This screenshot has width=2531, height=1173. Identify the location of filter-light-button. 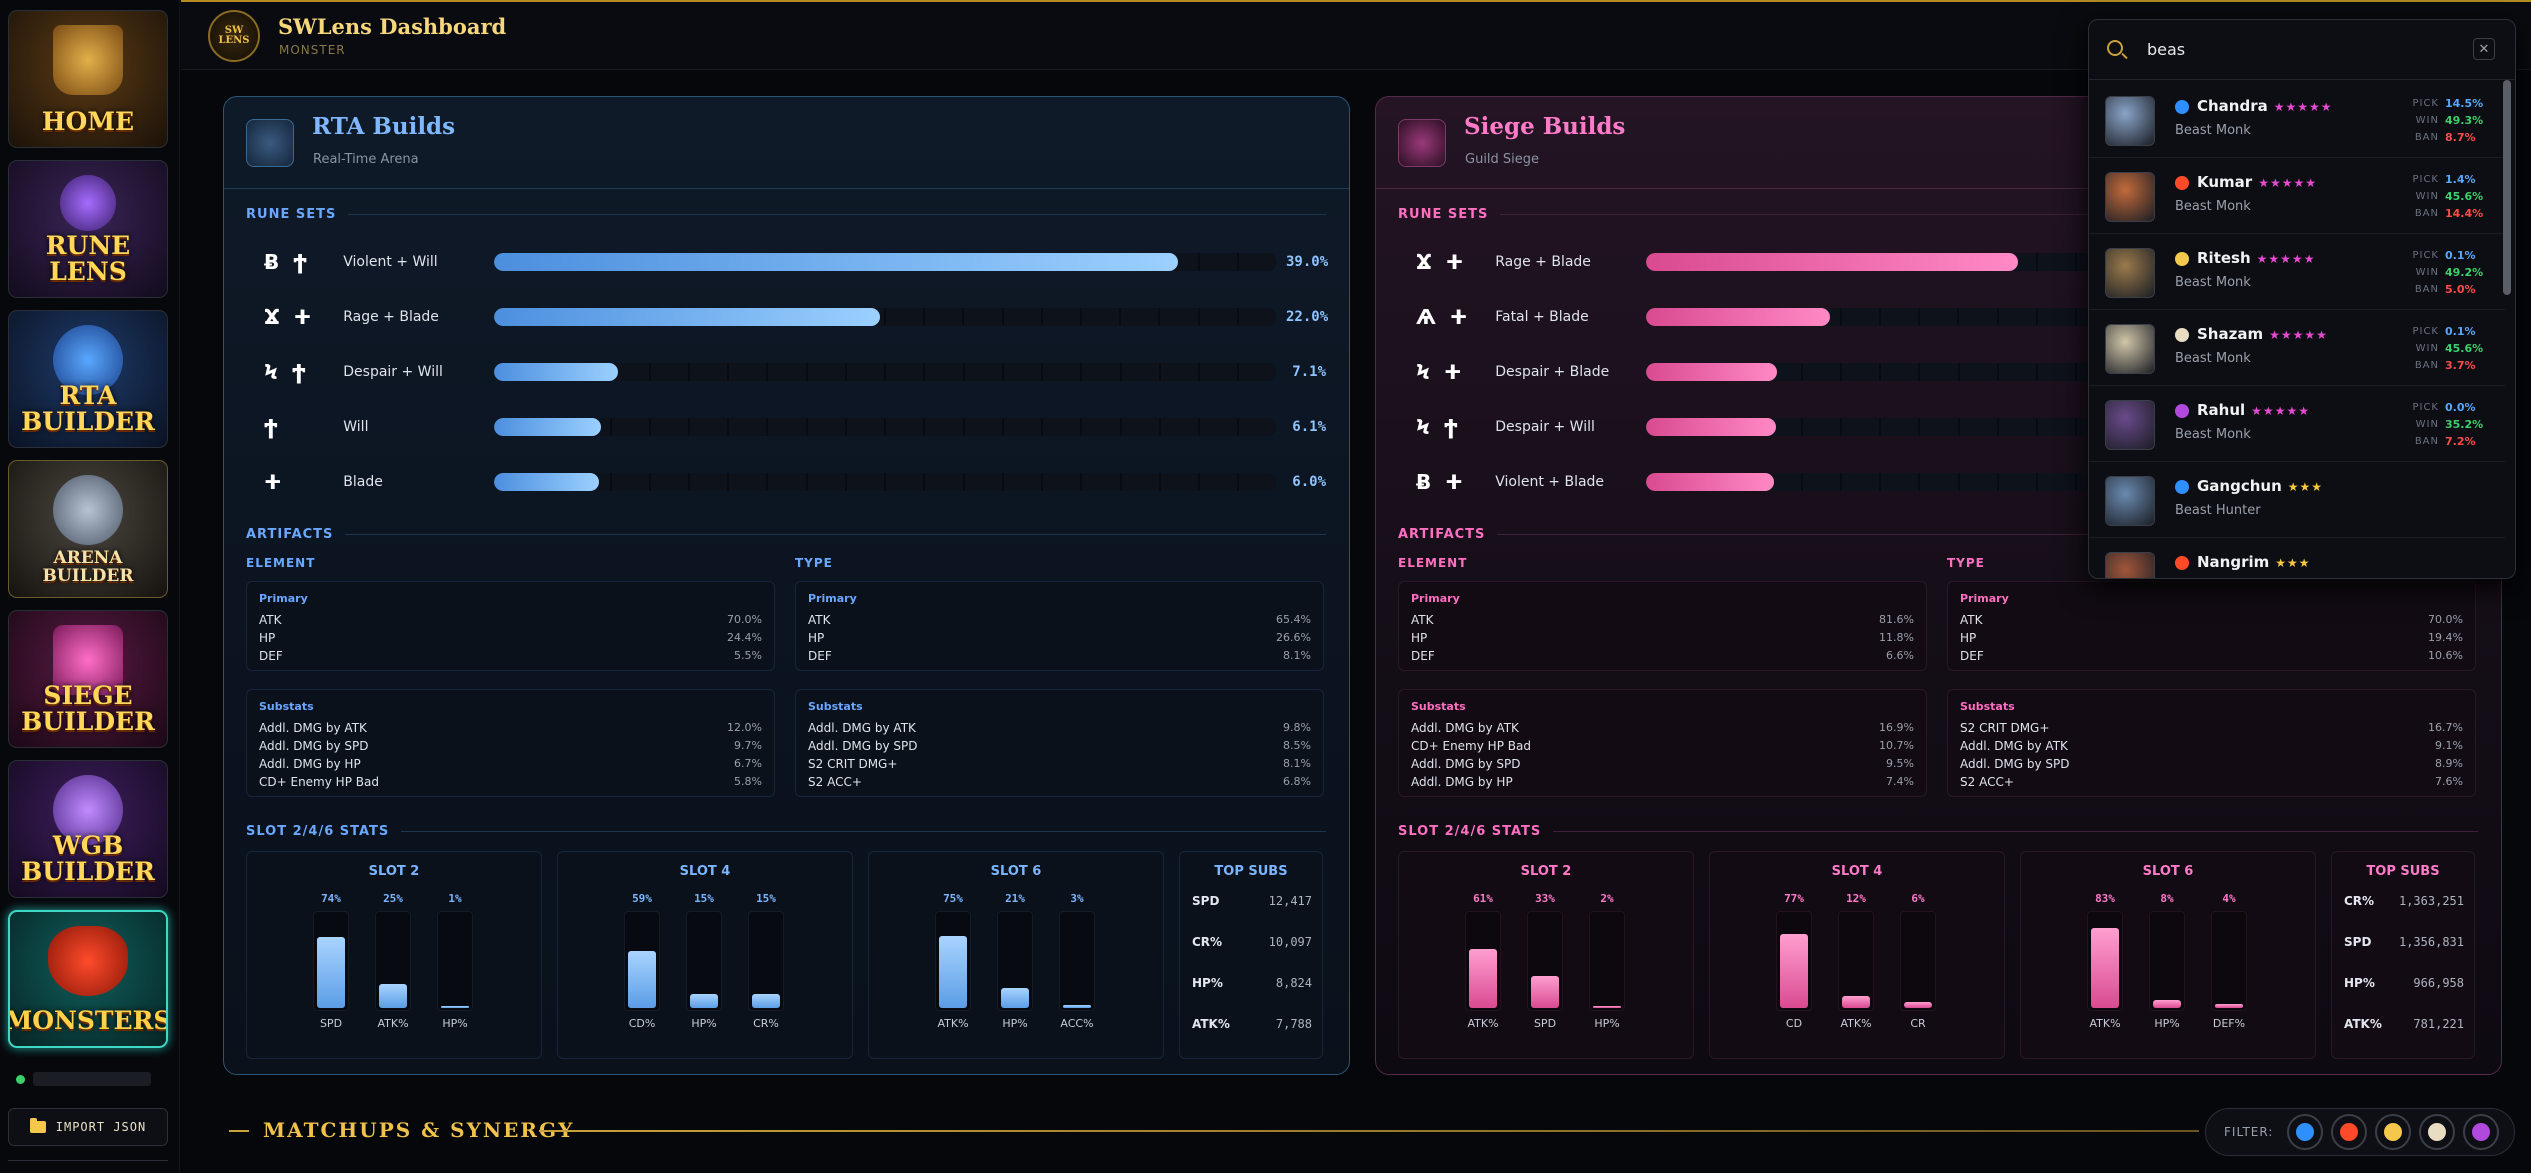
(2437, 1132).